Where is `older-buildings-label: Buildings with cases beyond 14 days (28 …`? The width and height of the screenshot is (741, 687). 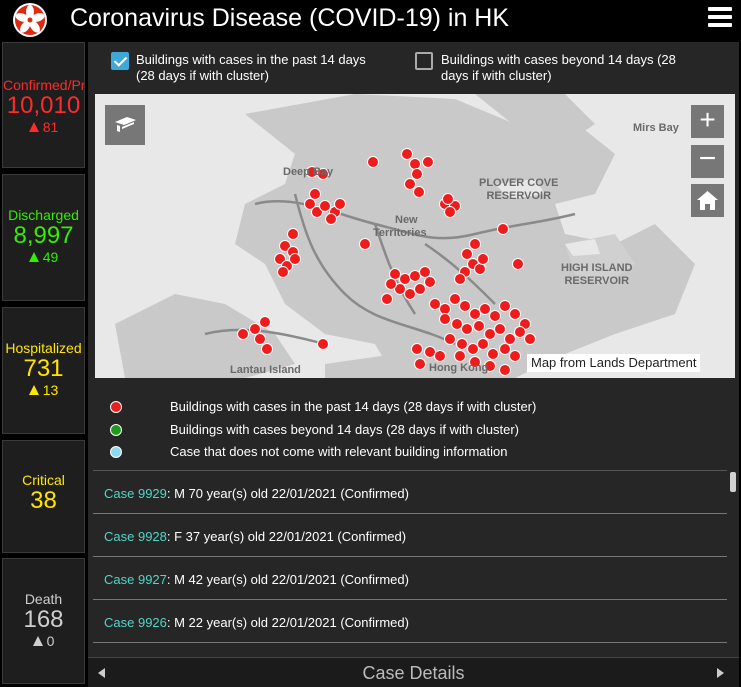
older-buildings-label: Buildings with cases beyond 14 days (28 … is located at coordinates (558, 67).